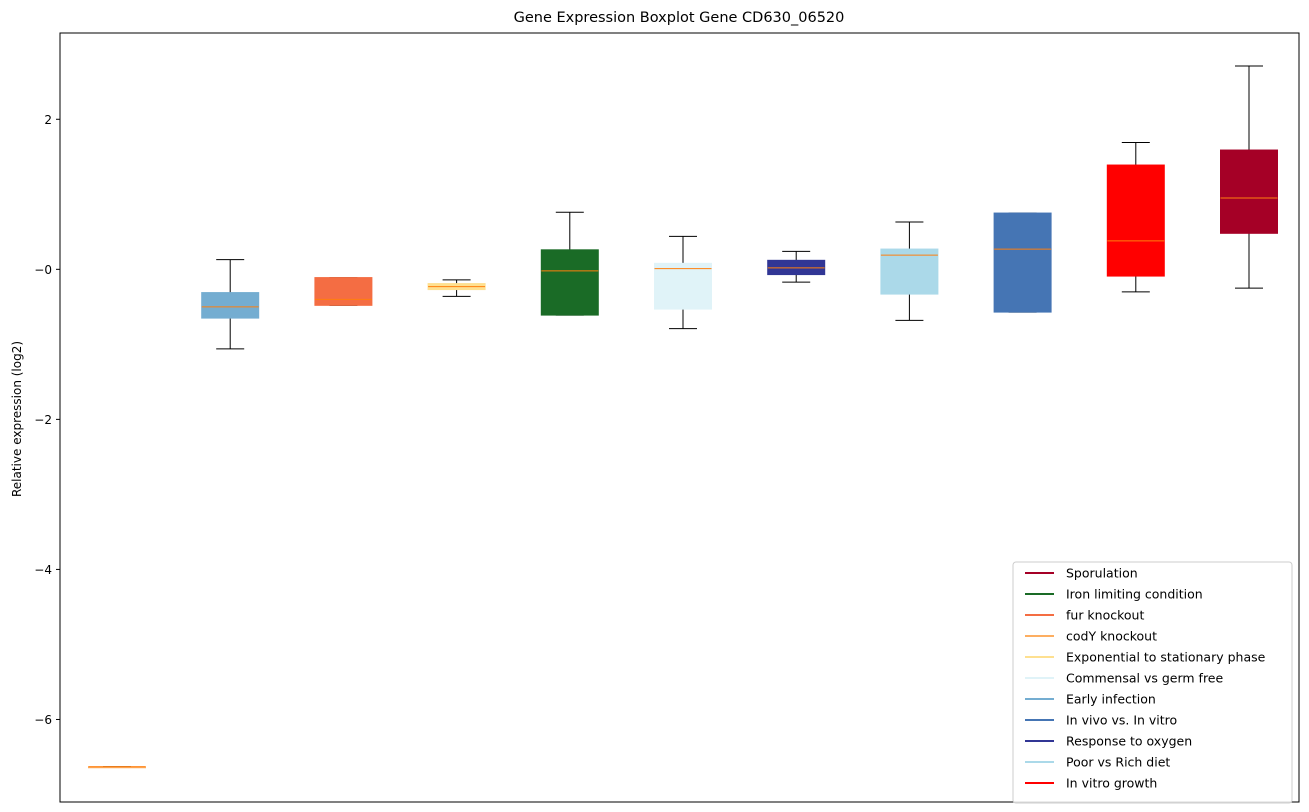 The height and width of the screenshot is (812, 1309). Describe the element at coordinates (1144, 678) in the screenshot. I see `legend-entry: Commensal vs germ free` at that location.